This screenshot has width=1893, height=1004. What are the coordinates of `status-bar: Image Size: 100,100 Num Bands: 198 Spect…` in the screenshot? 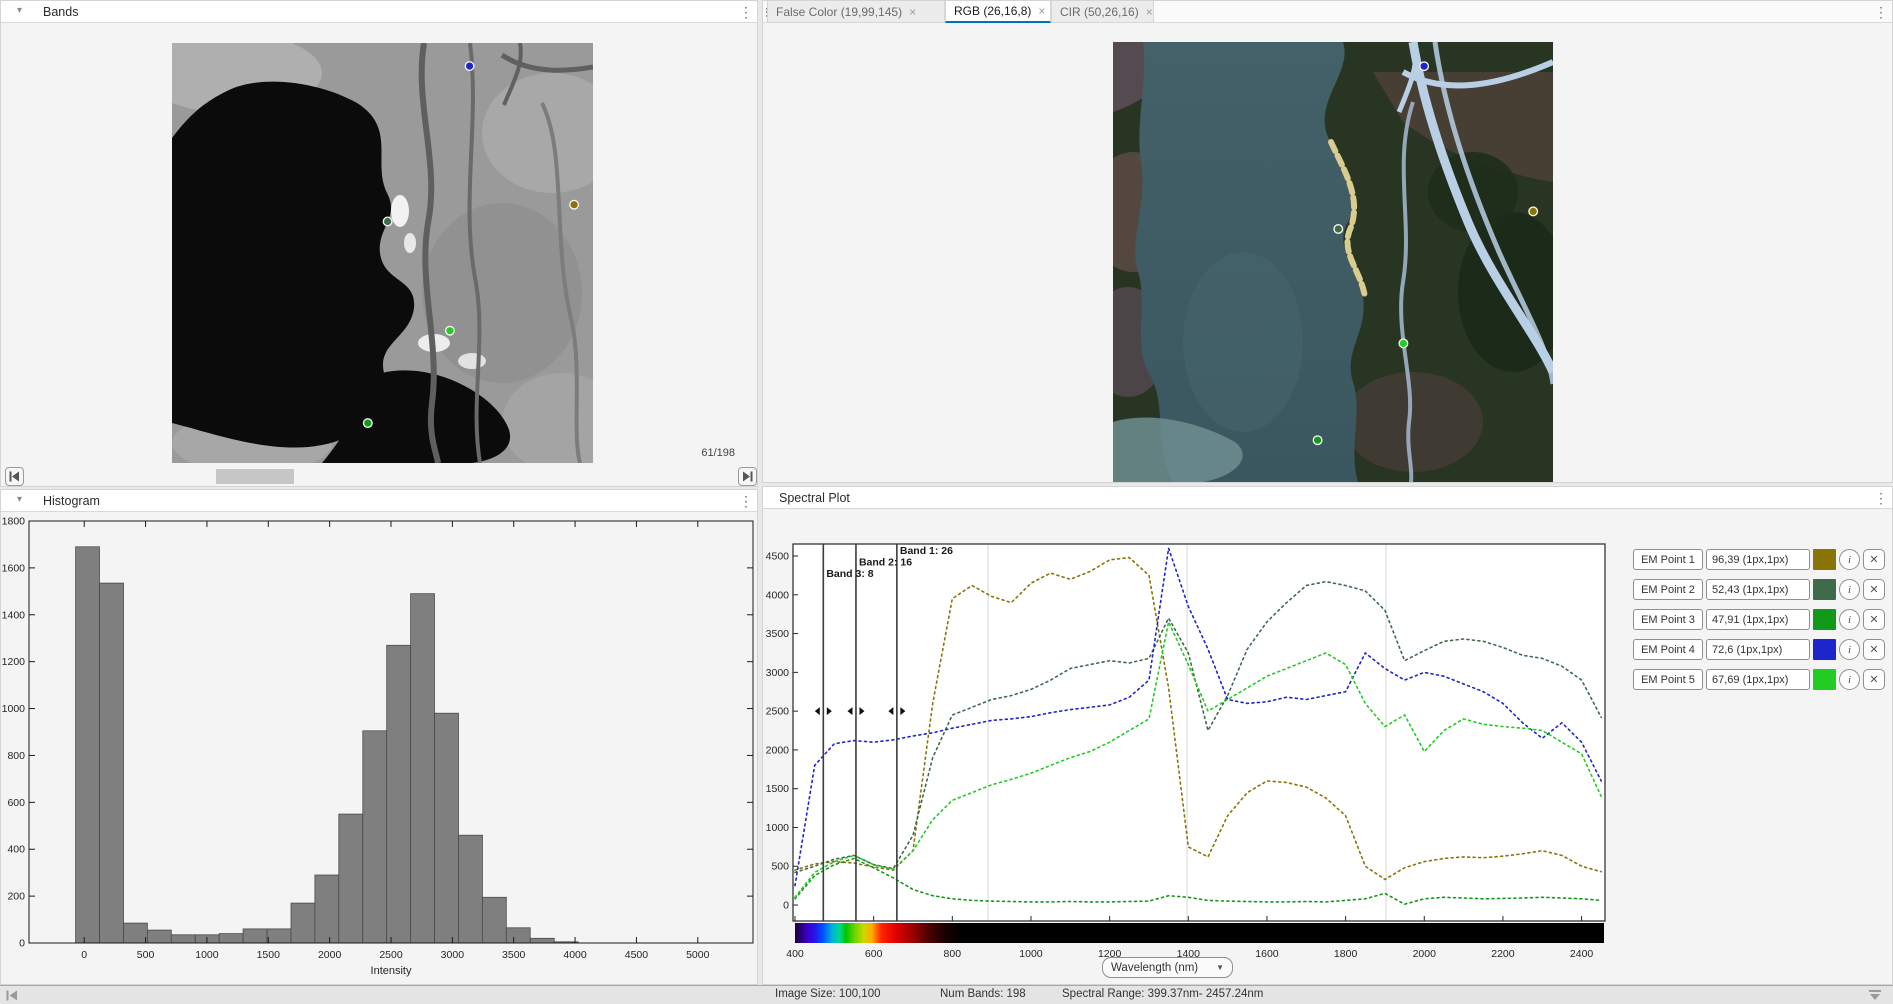 It's located at (946, 994).